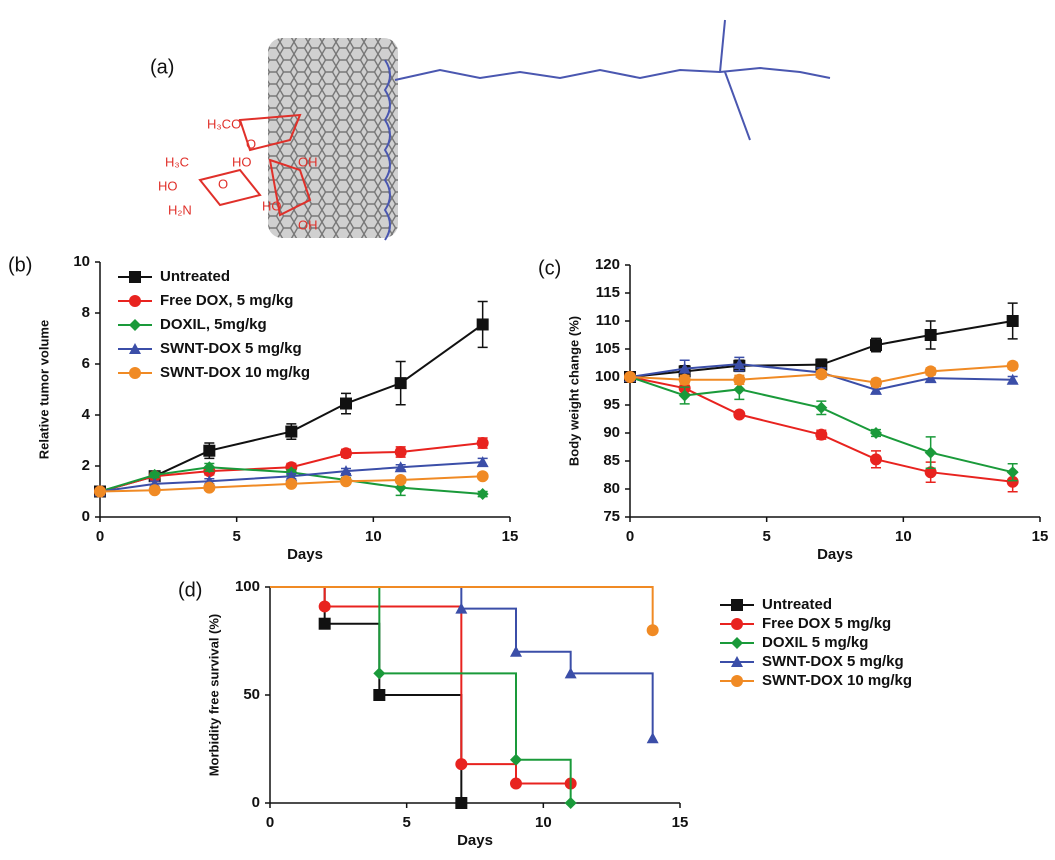 This screenshot has width=1055, height=860. Describe the element at coordinates (43, 389) in the screenshot. I see `y-axis-label: Relative tumor volume` at that location.